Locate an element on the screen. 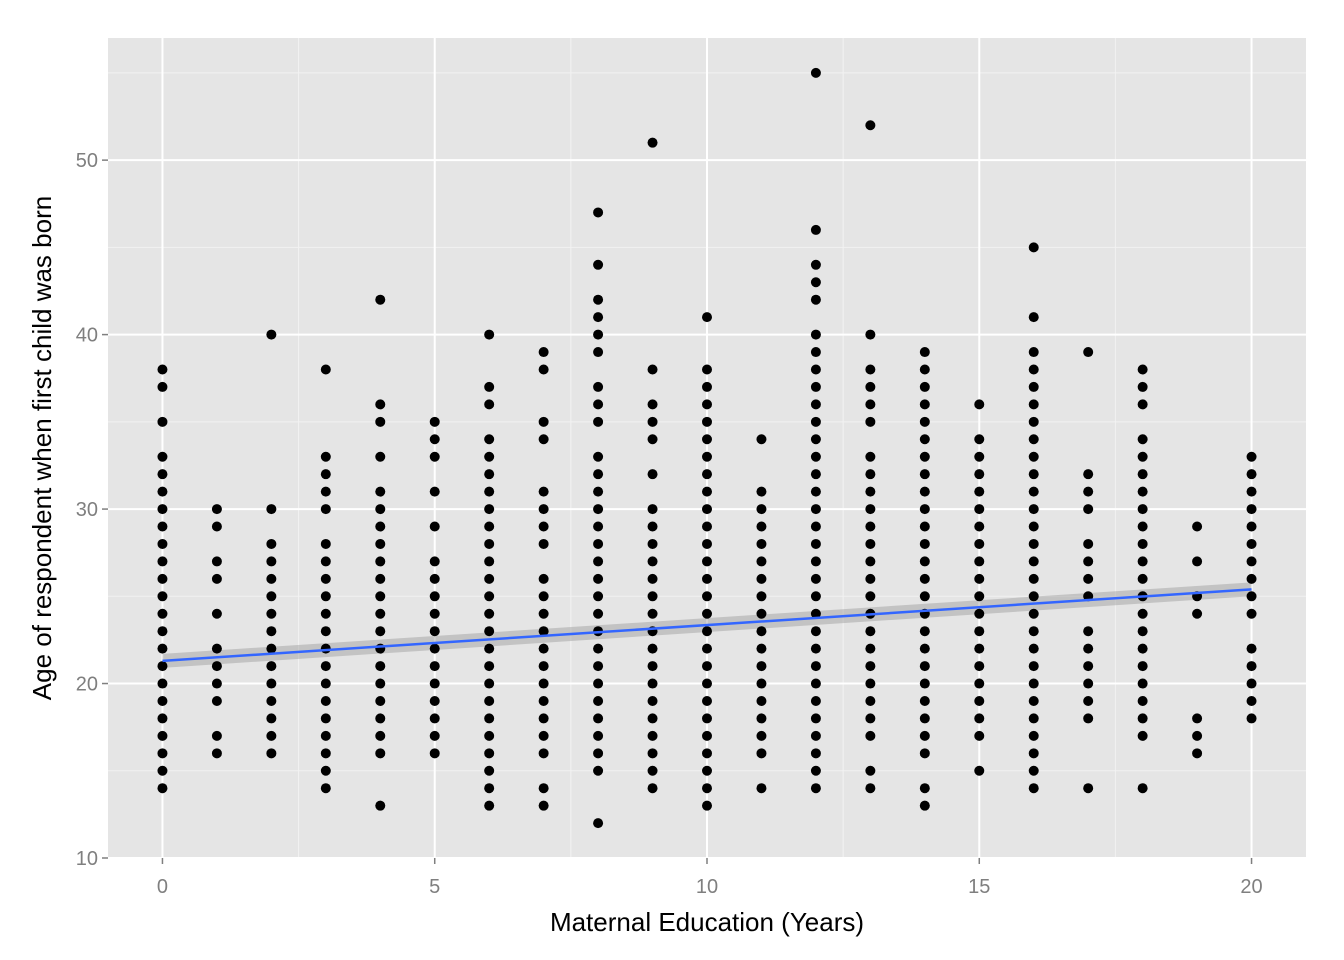 The image size is (1344, 960). x-tick-label: 0 is located at coordinates (162, 887).